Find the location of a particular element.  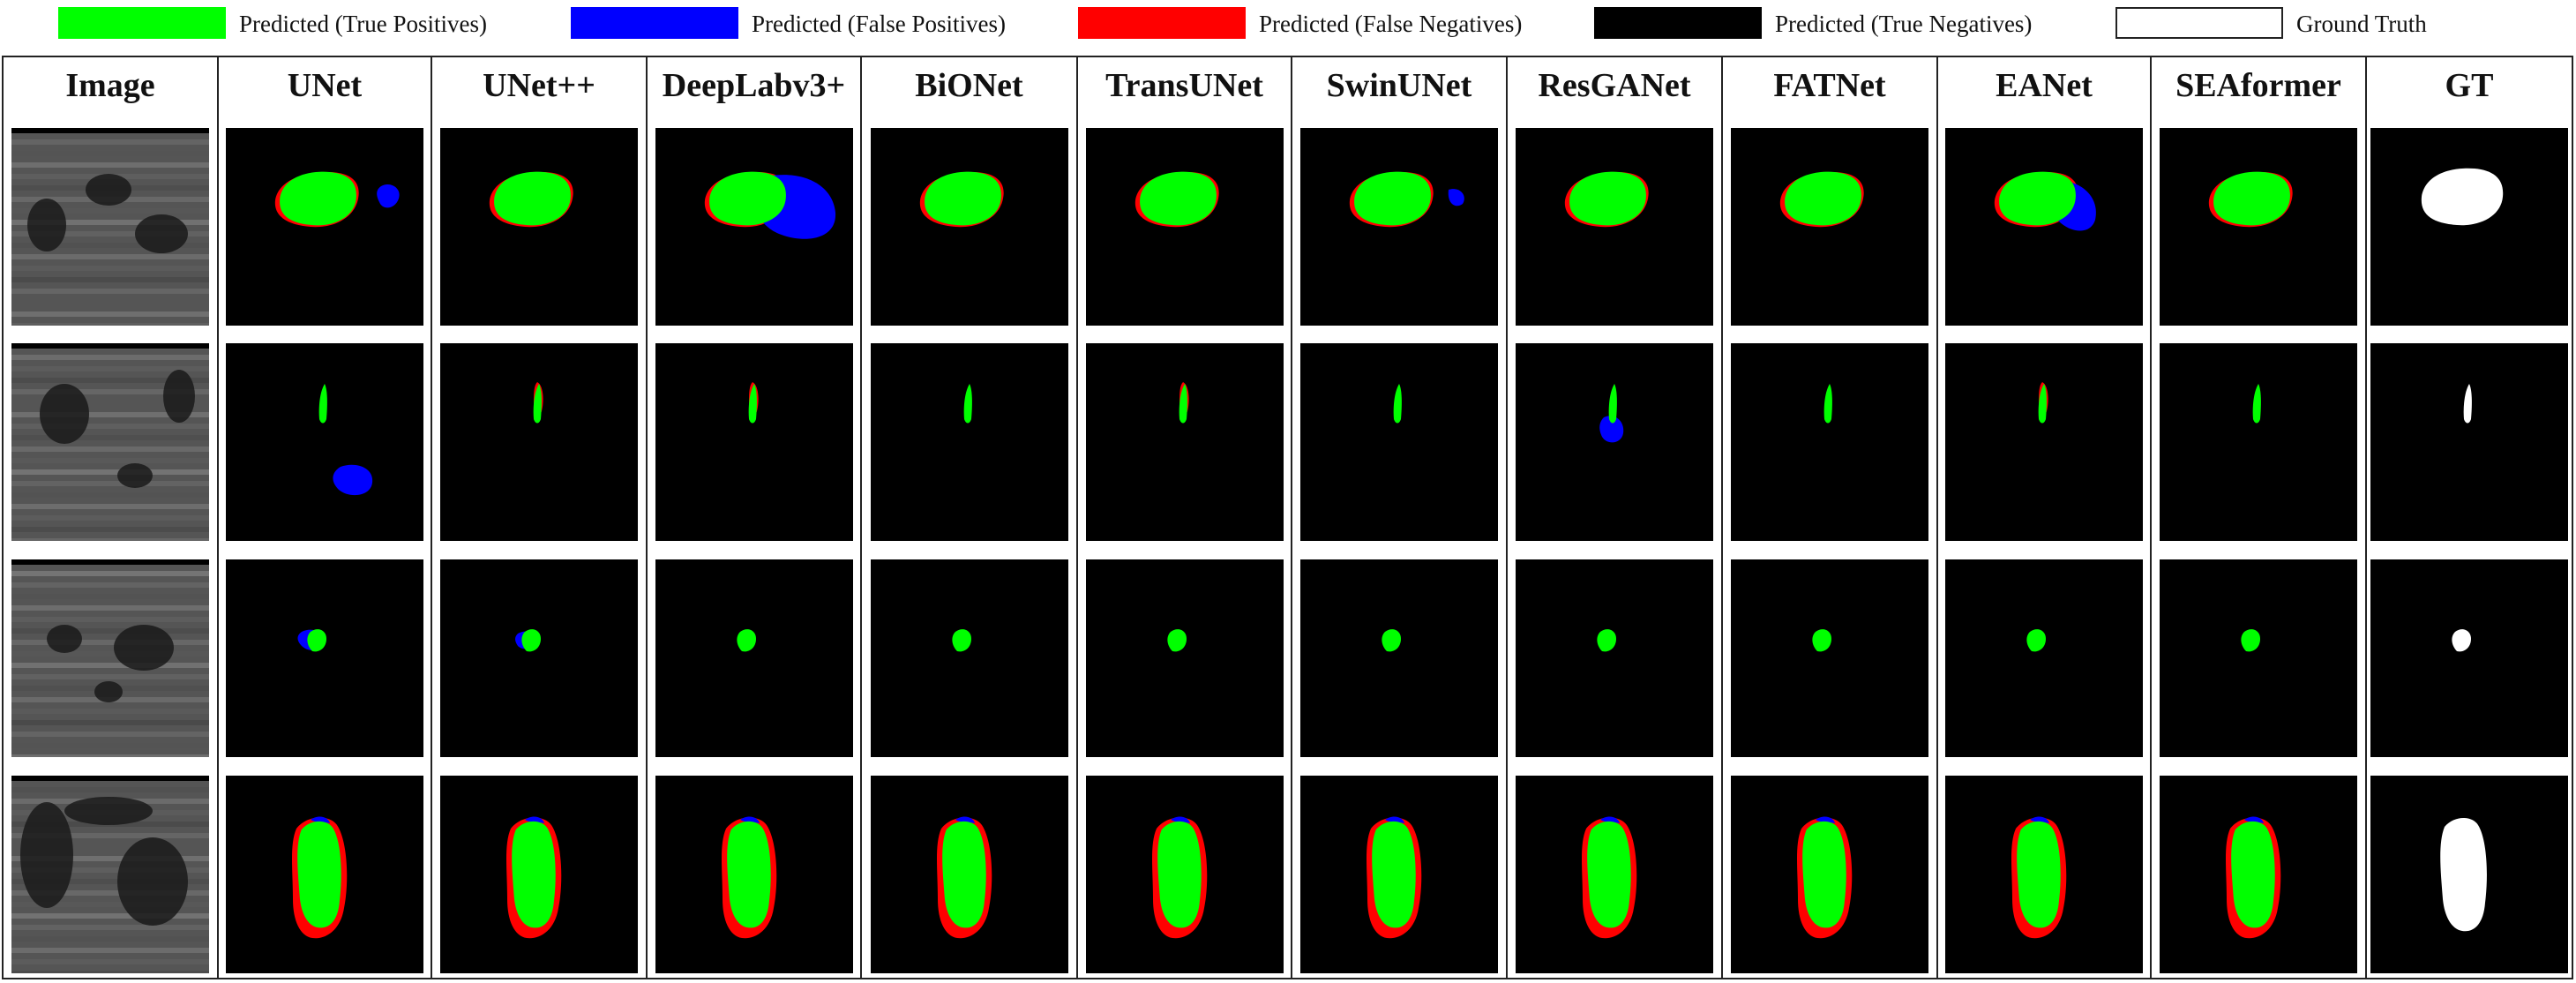

figure-column-method-8: FATNet is located at coordinates (1830, 518).